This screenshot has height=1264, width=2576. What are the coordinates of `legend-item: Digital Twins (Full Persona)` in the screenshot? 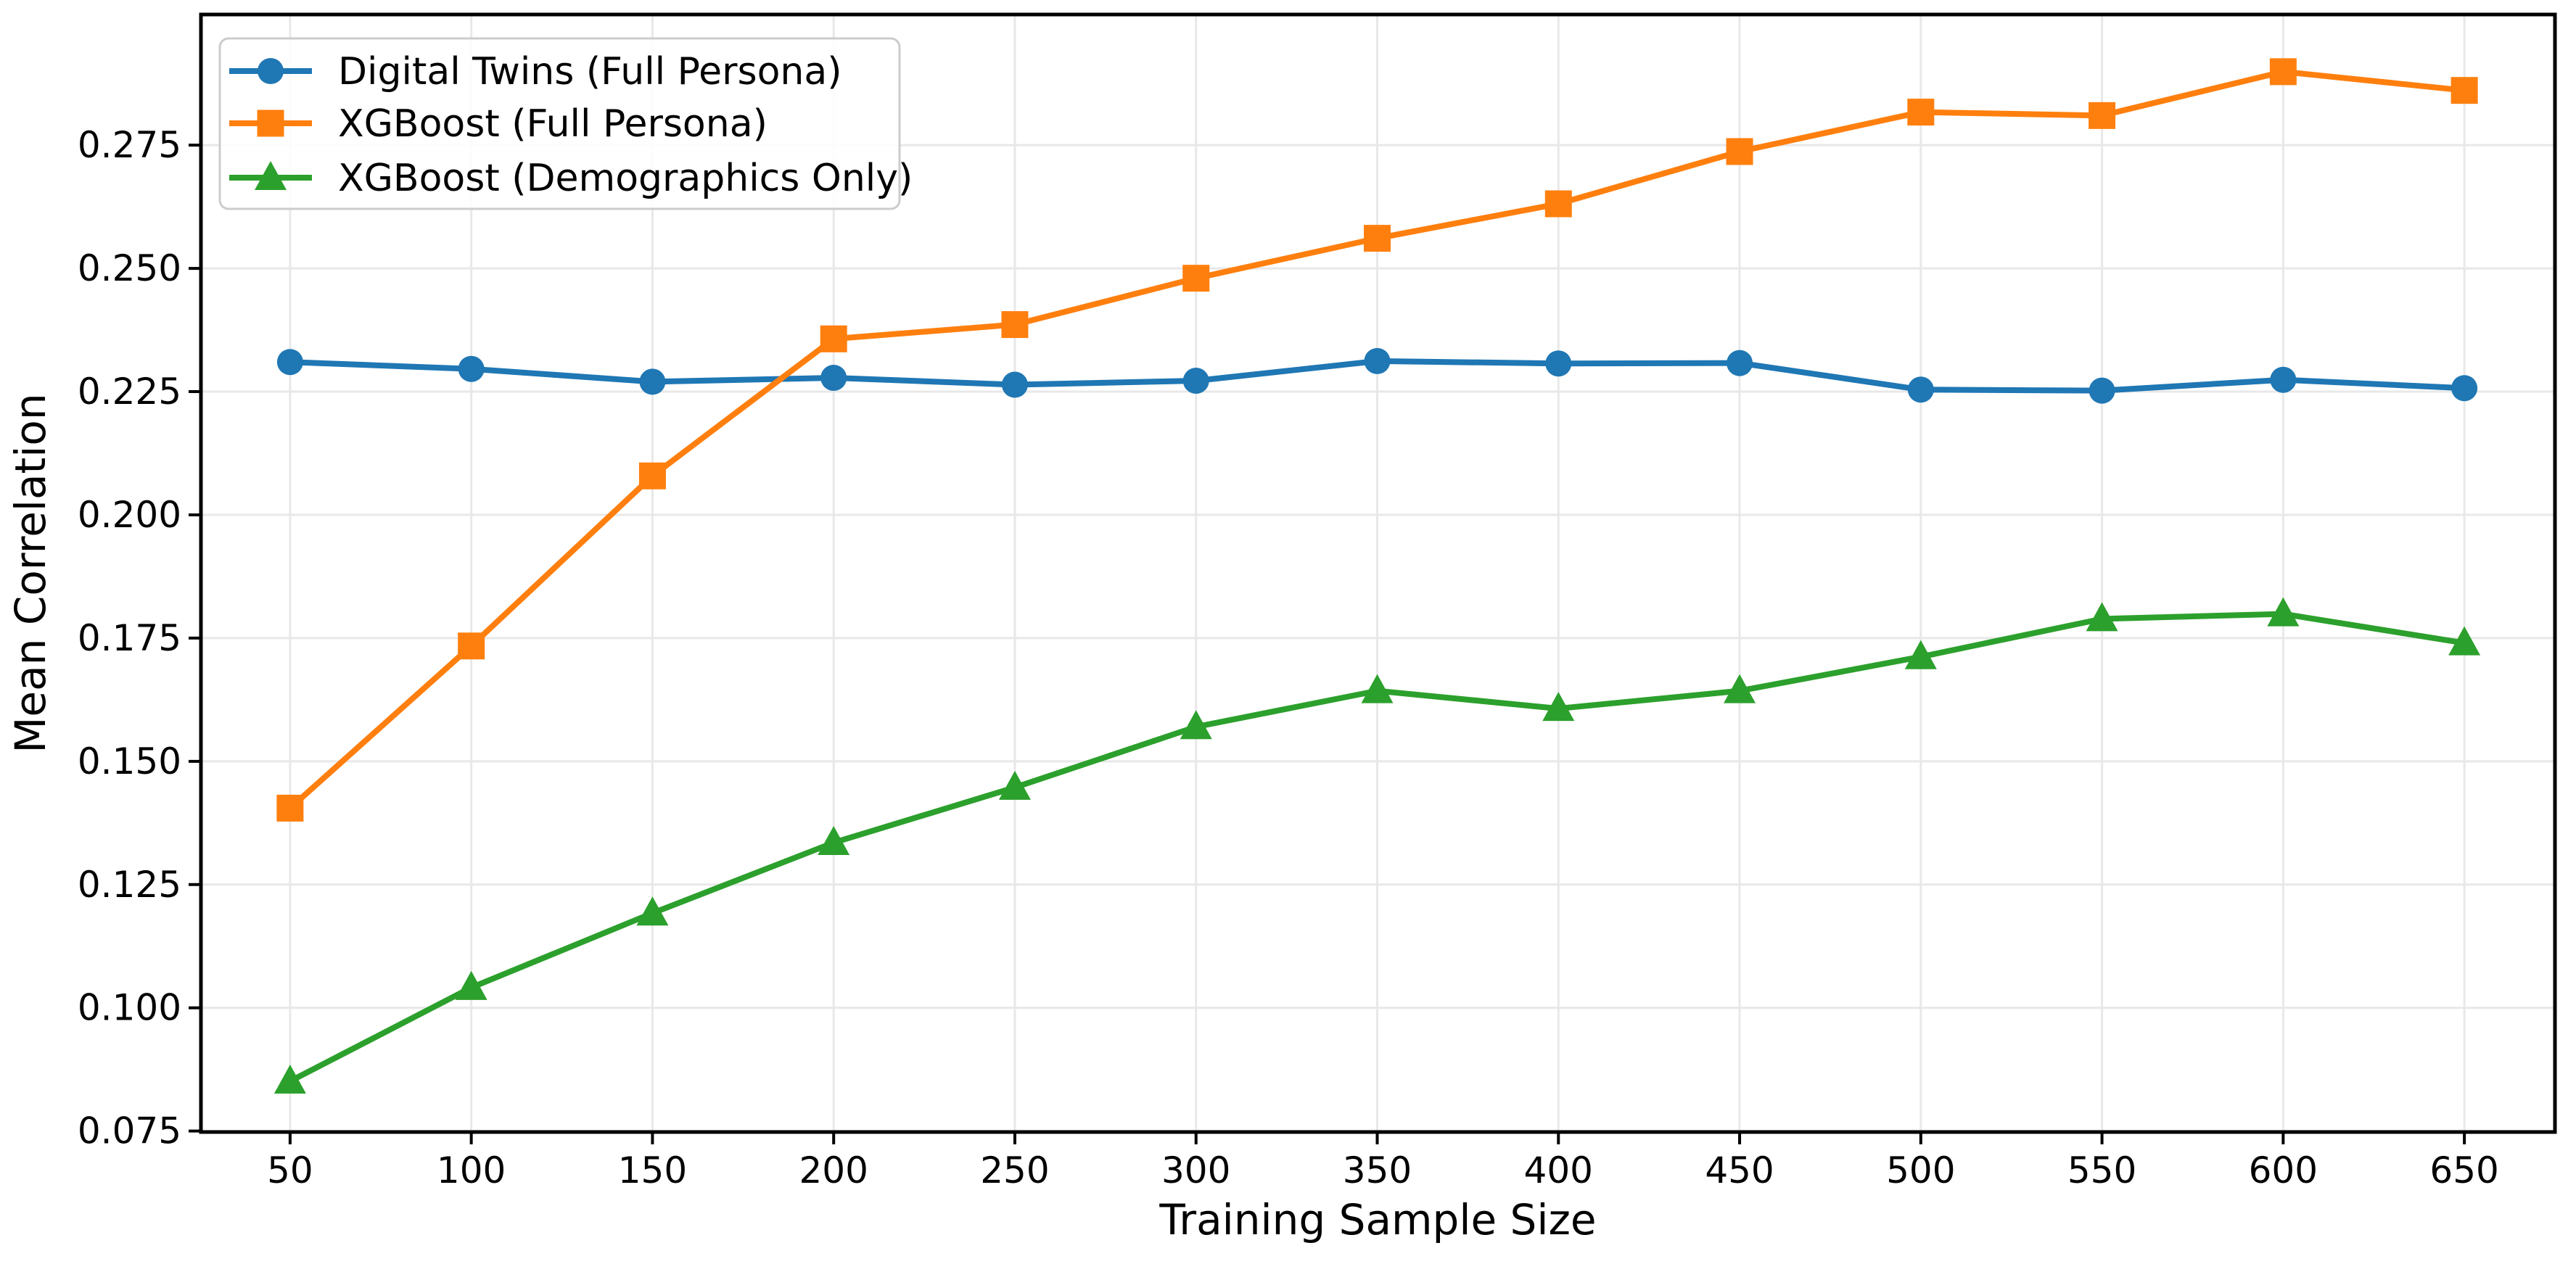 It's located at (535, 72).